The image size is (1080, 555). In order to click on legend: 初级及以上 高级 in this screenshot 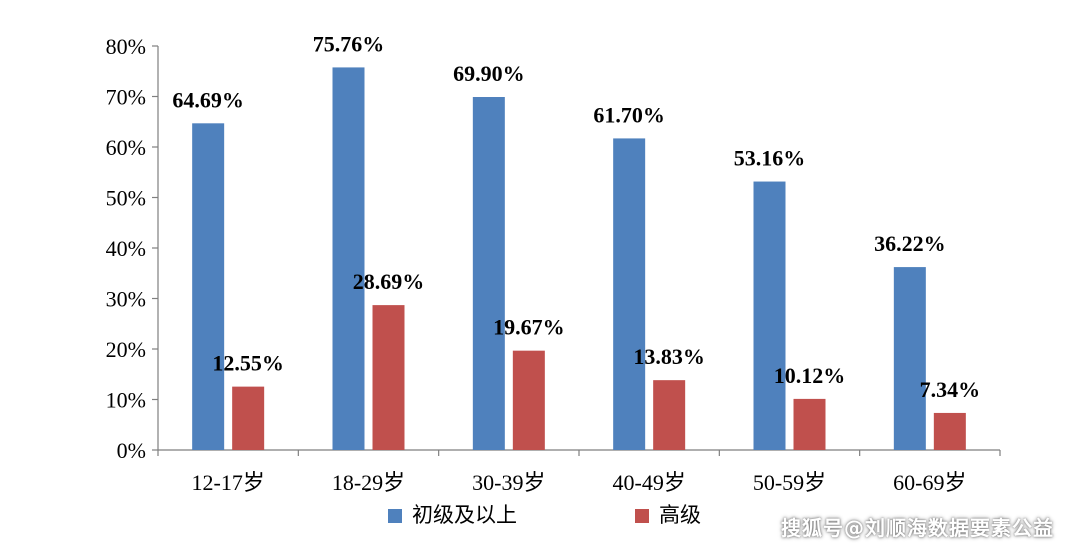, I will do `click(544, 515)`.